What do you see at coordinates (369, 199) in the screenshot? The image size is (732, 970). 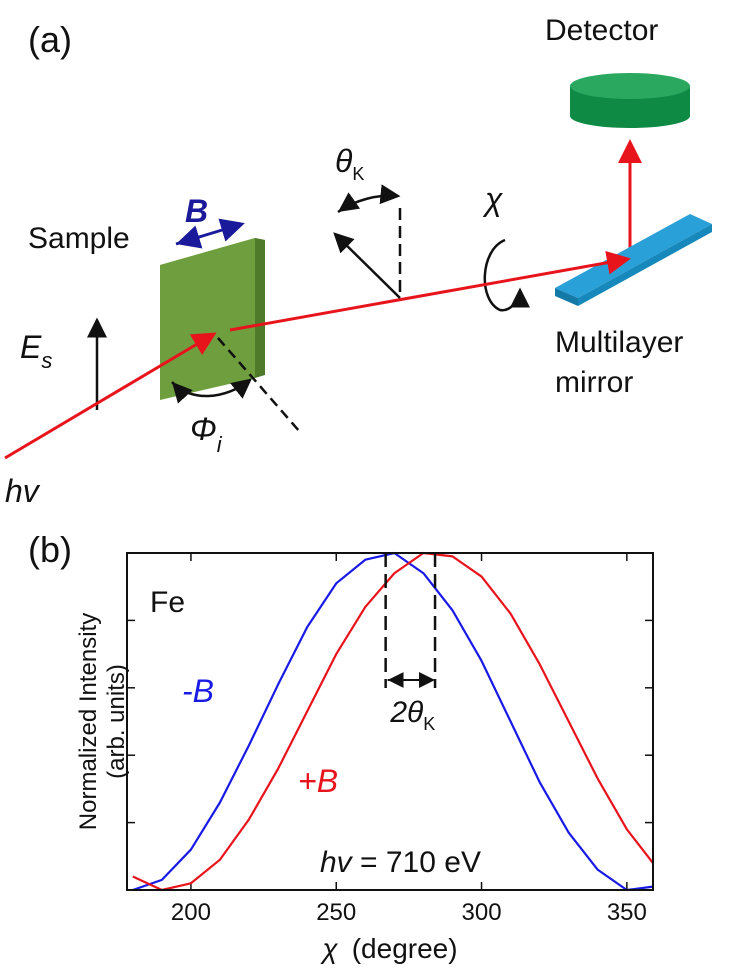 I see `kerr-arrow` at bounding box center [369, 199].